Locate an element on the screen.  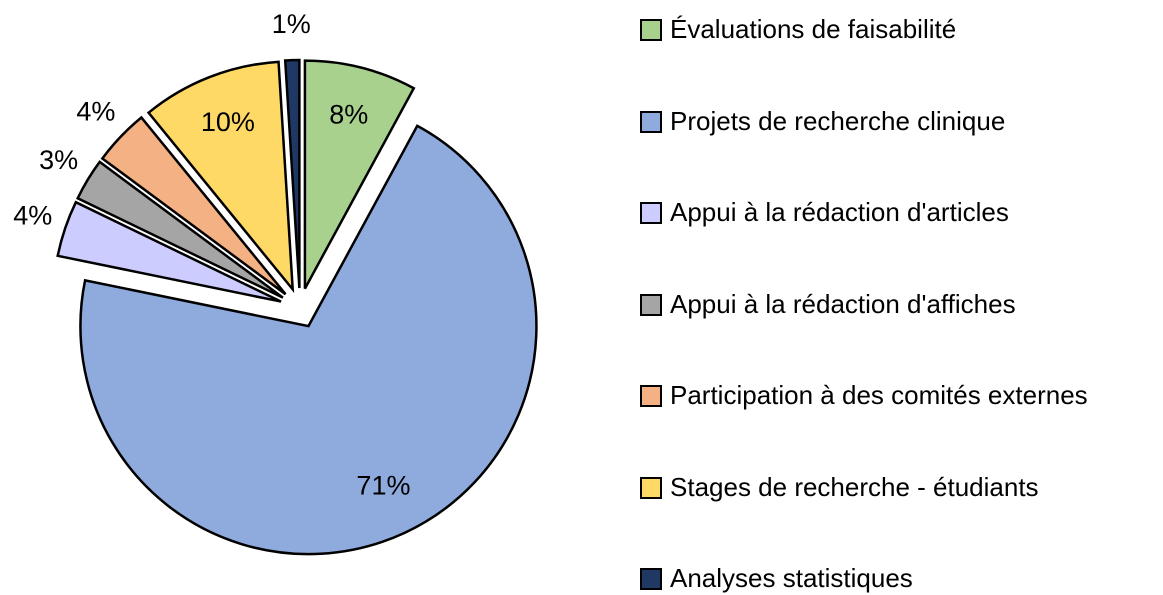
legend-item: Projets de recherche clinique is located at coordinates (870, 121).